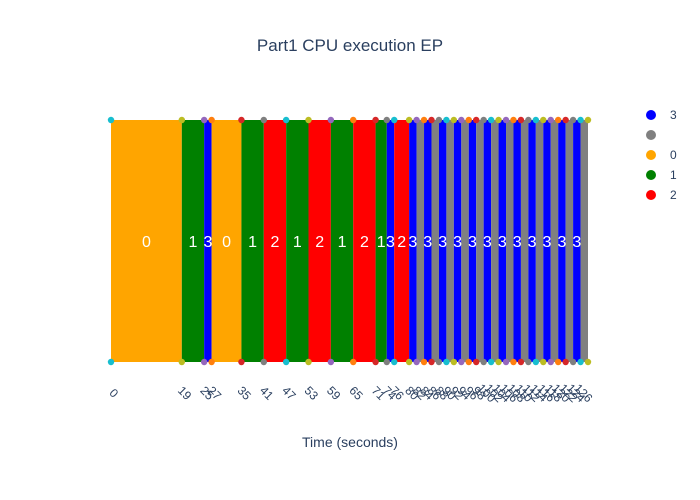 The height and width of the screenshot is (500, 700). What do you see at coordinates (673, 195) in the screenshot?
I see `legend-label-4: 2` at bounding box center [673, 195].